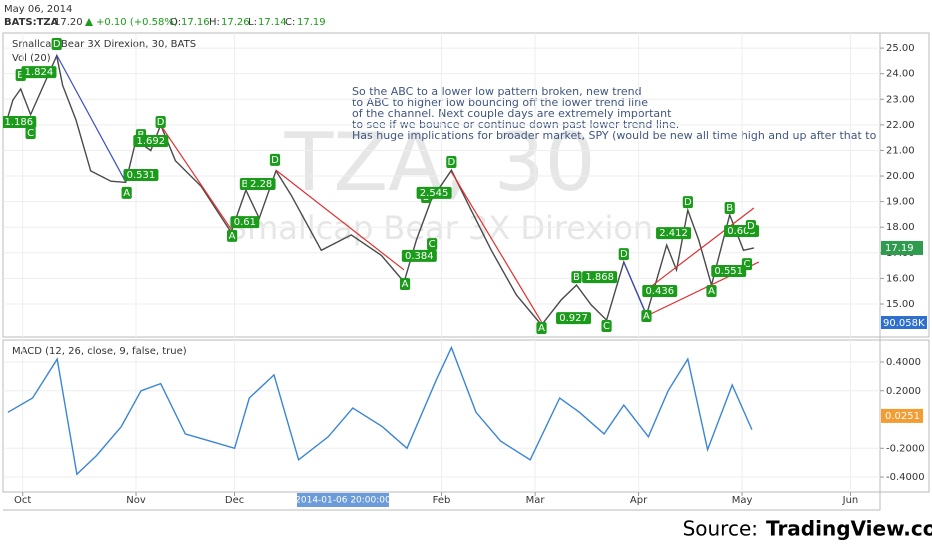 This screenshot has height=550, width=932. I want to click on pattern-label: 0.551, so click(728, 271).